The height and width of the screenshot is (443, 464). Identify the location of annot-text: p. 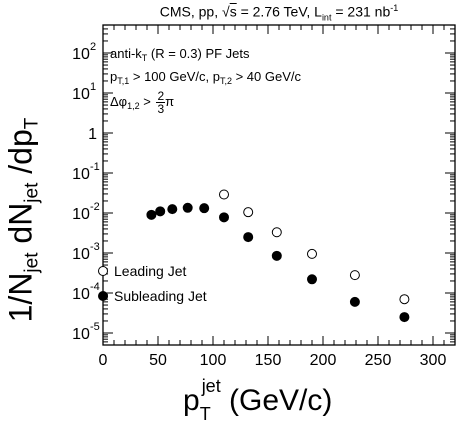
(114, 76).